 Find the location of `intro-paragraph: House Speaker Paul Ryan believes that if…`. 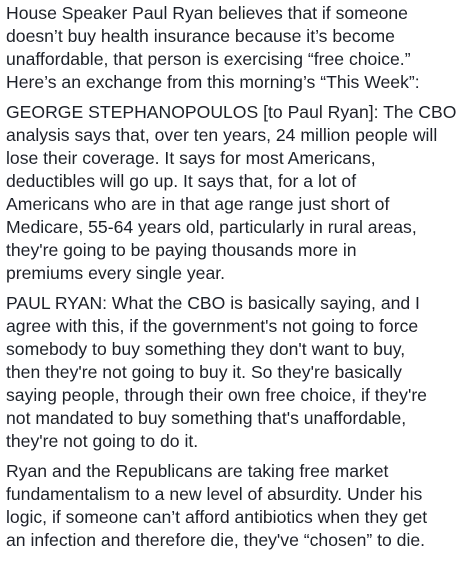

intro-paragraph: House Speaker Paul Ryan believes that if… is located at coordinates (213, 47).